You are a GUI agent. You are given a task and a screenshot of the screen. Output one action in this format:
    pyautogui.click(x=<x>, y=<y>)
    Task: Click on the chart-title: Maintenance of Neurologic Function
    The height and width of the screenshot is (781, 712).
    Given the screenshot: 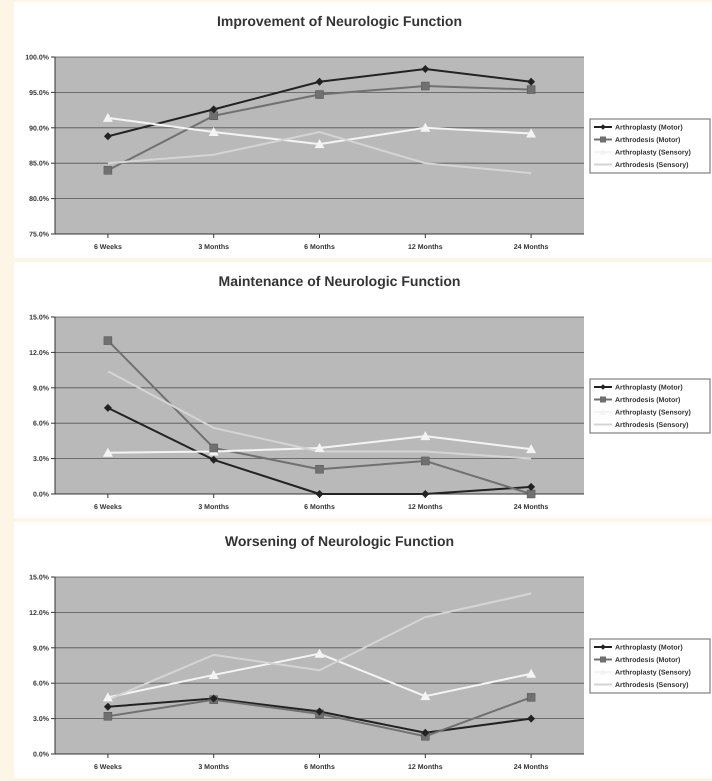 What is the action you would take?
    pyautogui.click(x=339, y=281)
    